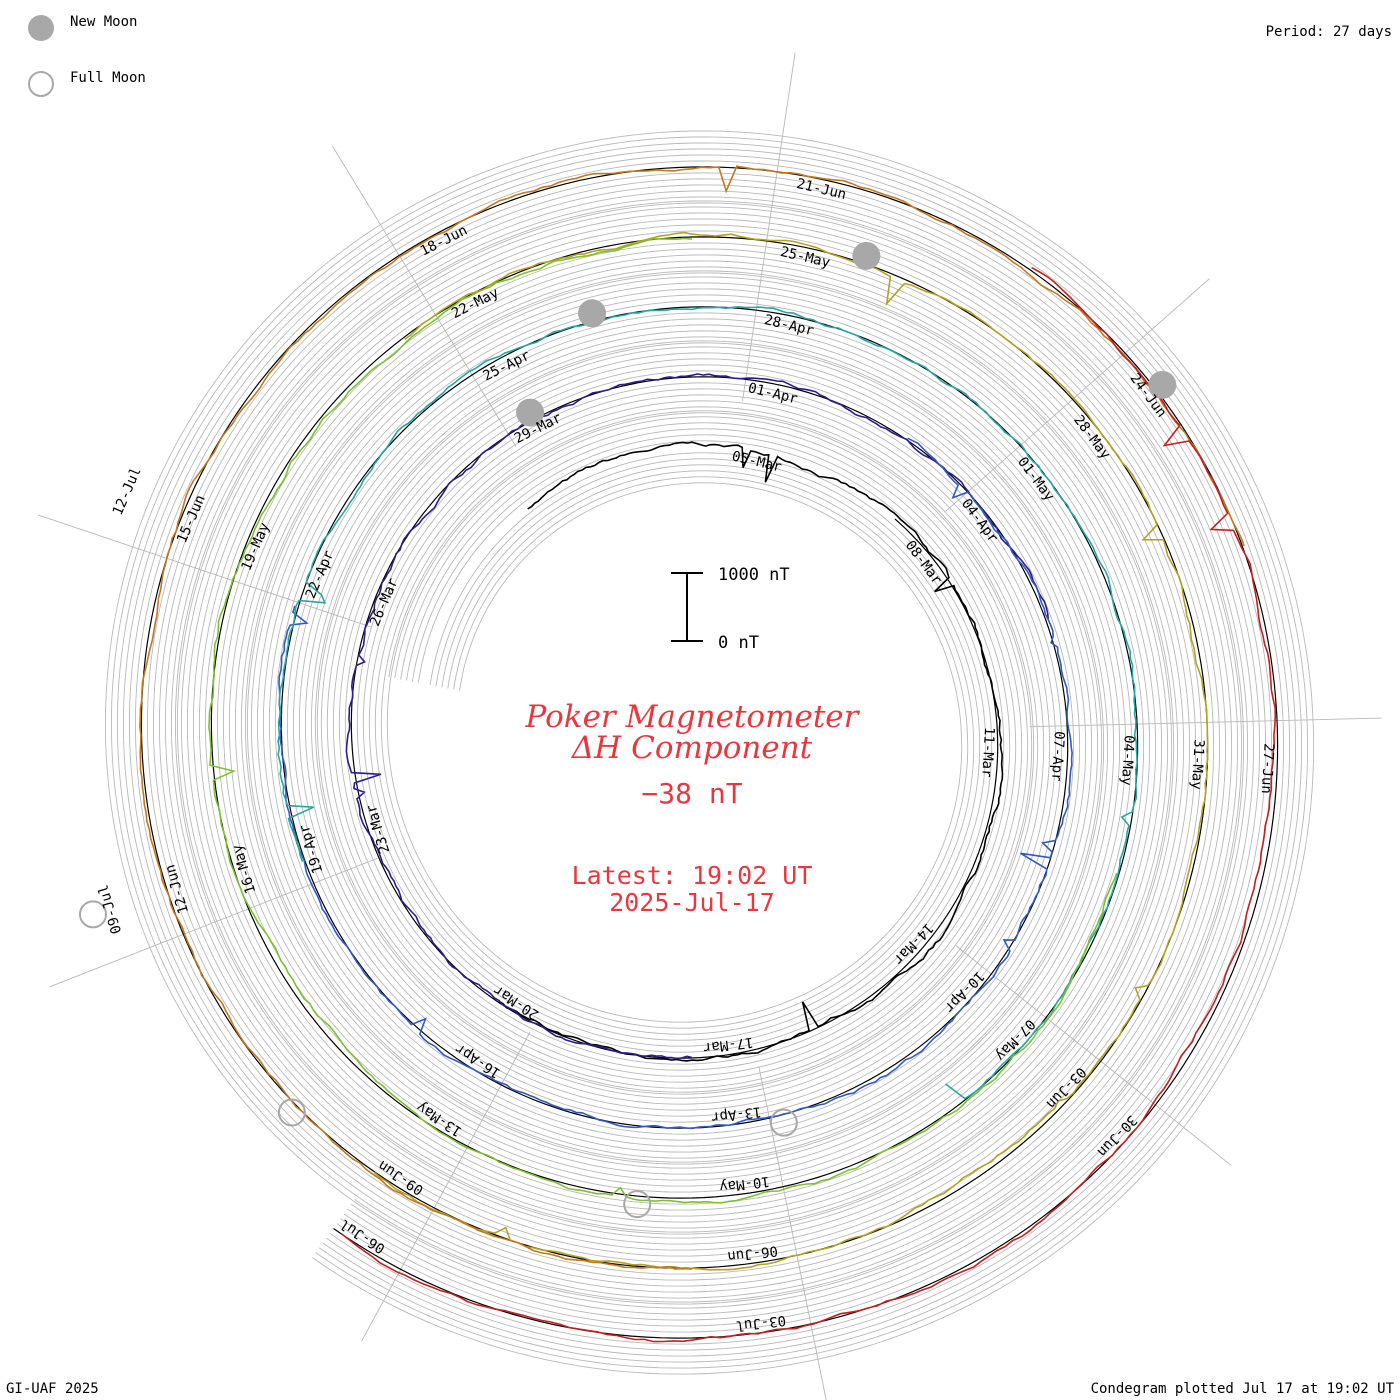  What do you see at coordinates (1127, 760) in the screenshot?
I see `date-label: 04-May` at bounding box center [1127, 760].